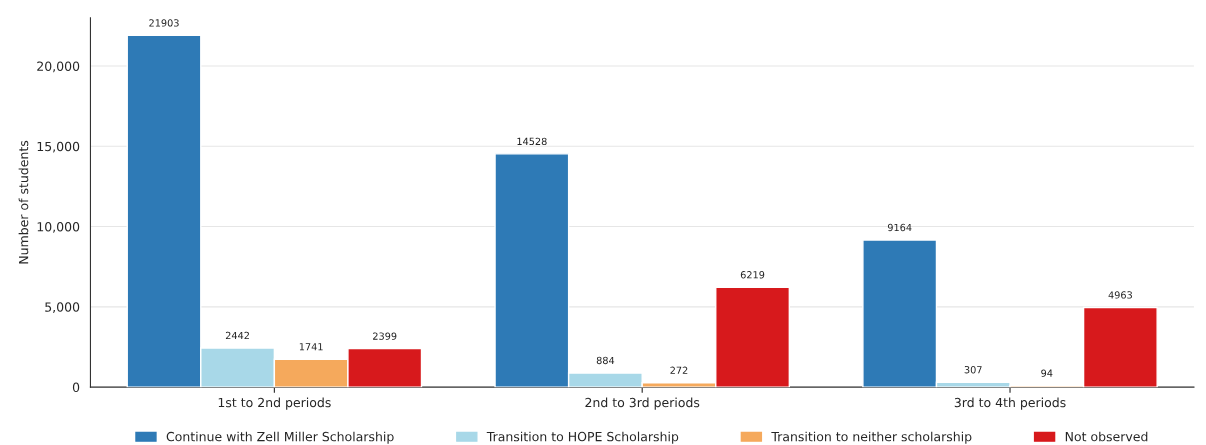 Image resolution: width=1206 pixels, height=445 pixels. I want to click on y-tick-label: 20,000, so click(58, 67).